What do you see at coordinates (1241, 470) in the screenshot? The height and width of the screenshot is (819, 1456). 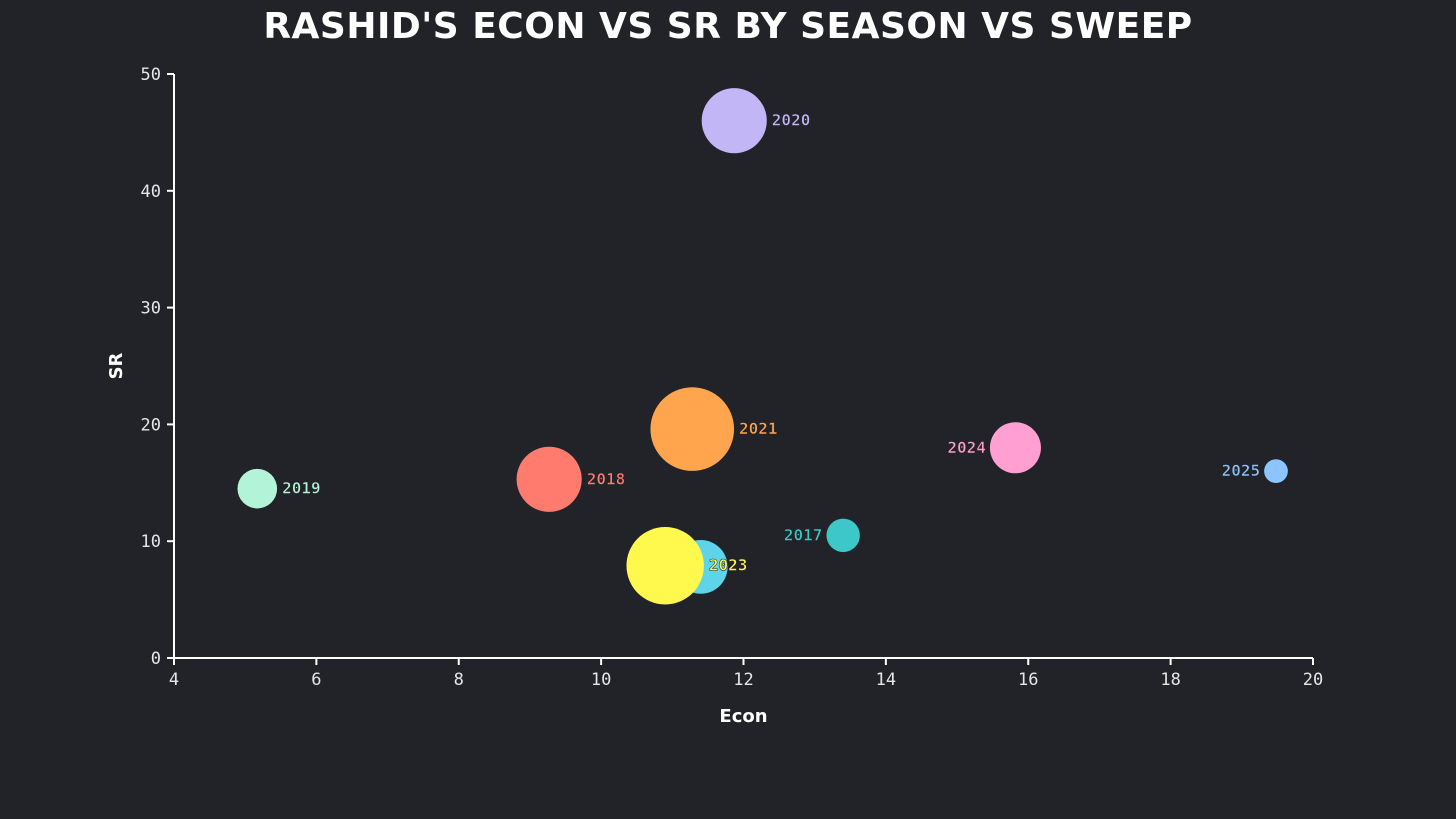 I see `point-label-2025: 2025` at bounding box center [1241, 470].